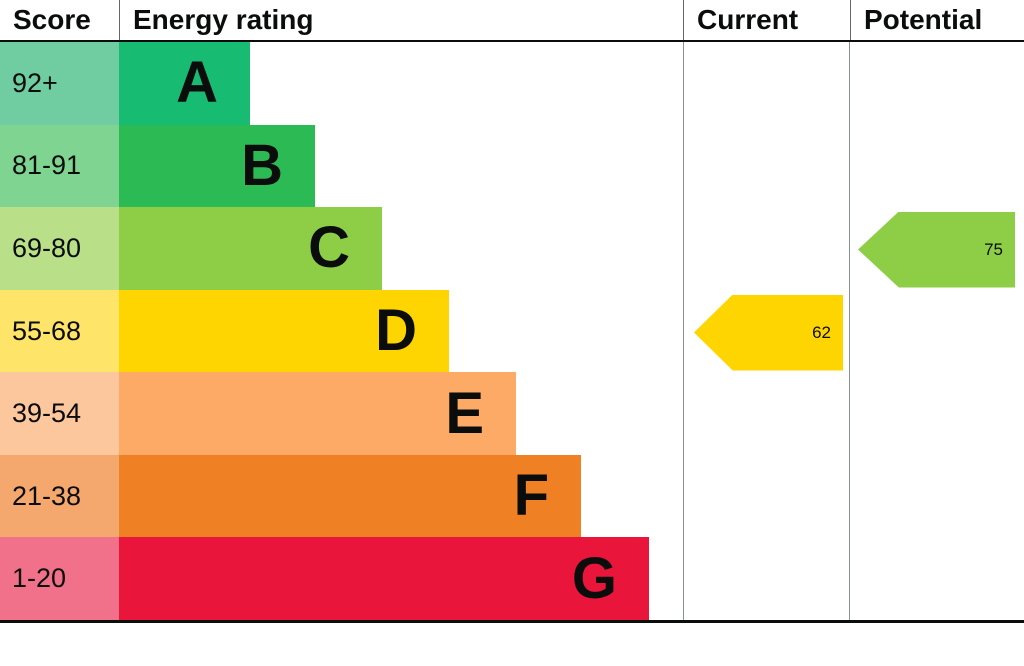  I want to click on potential-arrow: 75, so click(936, 249).